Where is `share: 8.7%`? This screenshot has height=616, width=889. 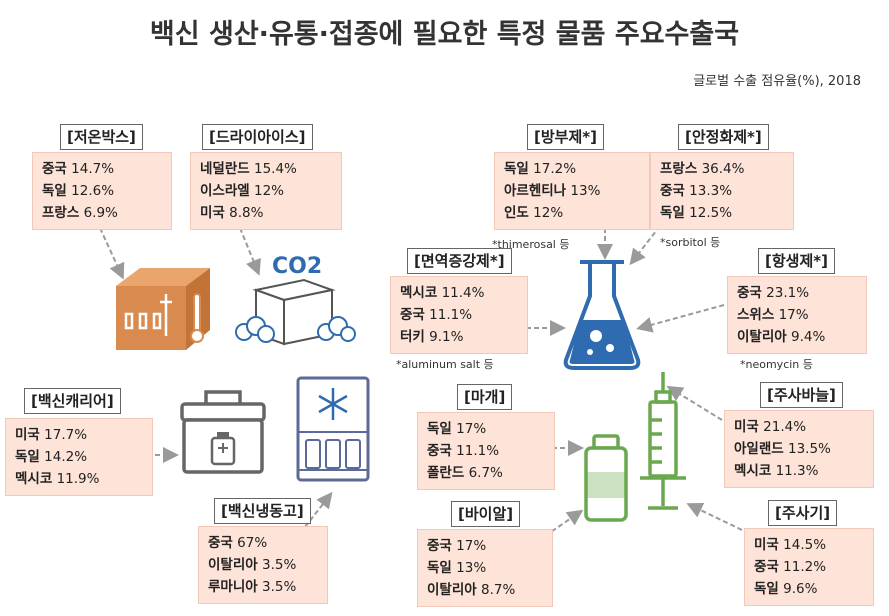 share: 8.7% is located at coordinates (498, 590).